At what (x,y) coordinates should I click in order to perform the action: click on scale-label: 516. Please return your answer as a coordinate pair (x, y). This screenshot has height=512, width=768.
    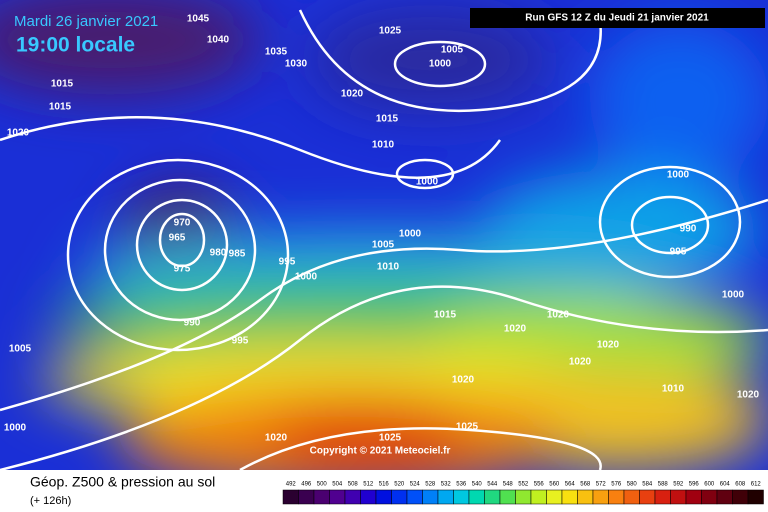
    Looking at the image, I should click on (384, 485).